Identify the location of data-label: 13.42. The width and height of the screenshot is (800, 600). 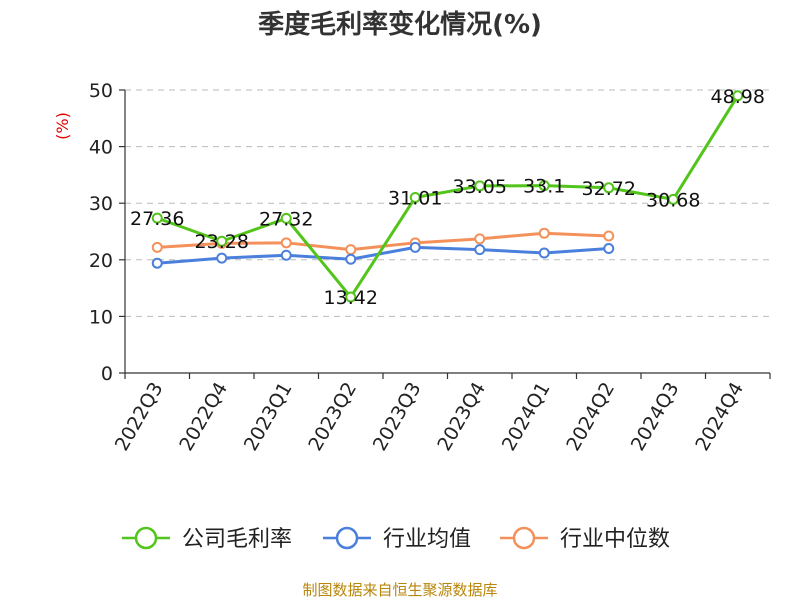
(351, 298).